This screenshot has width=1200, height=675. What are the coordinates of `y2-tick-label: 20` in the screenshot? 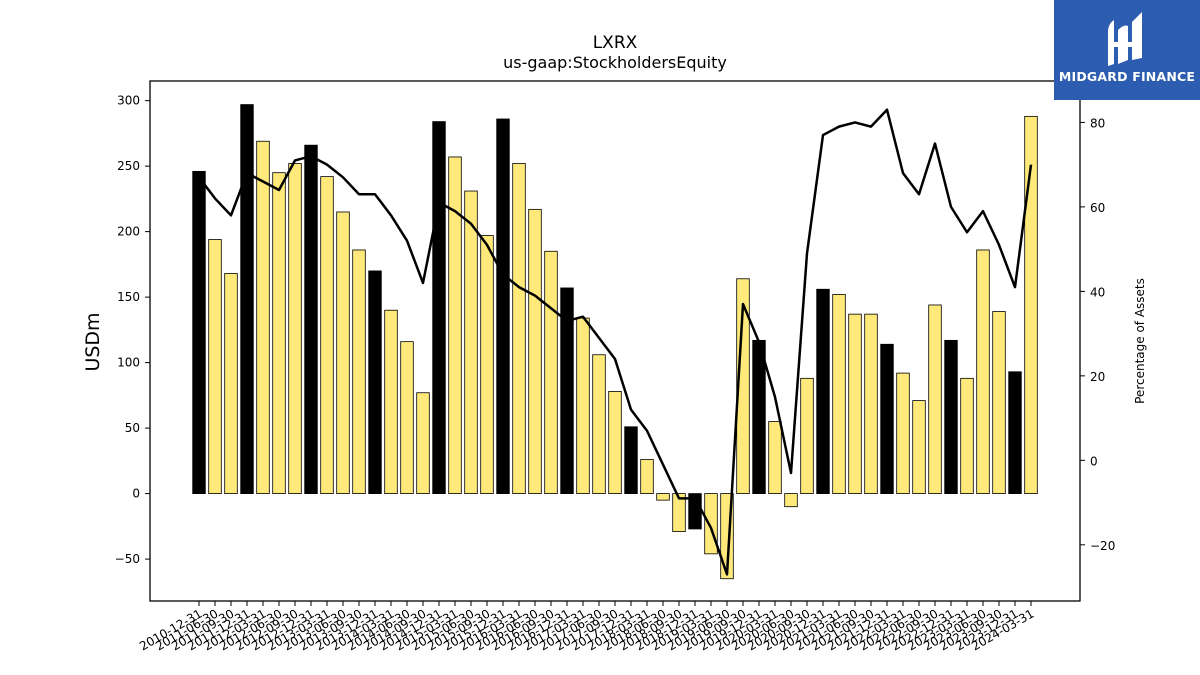 It's located at (1097, 377).